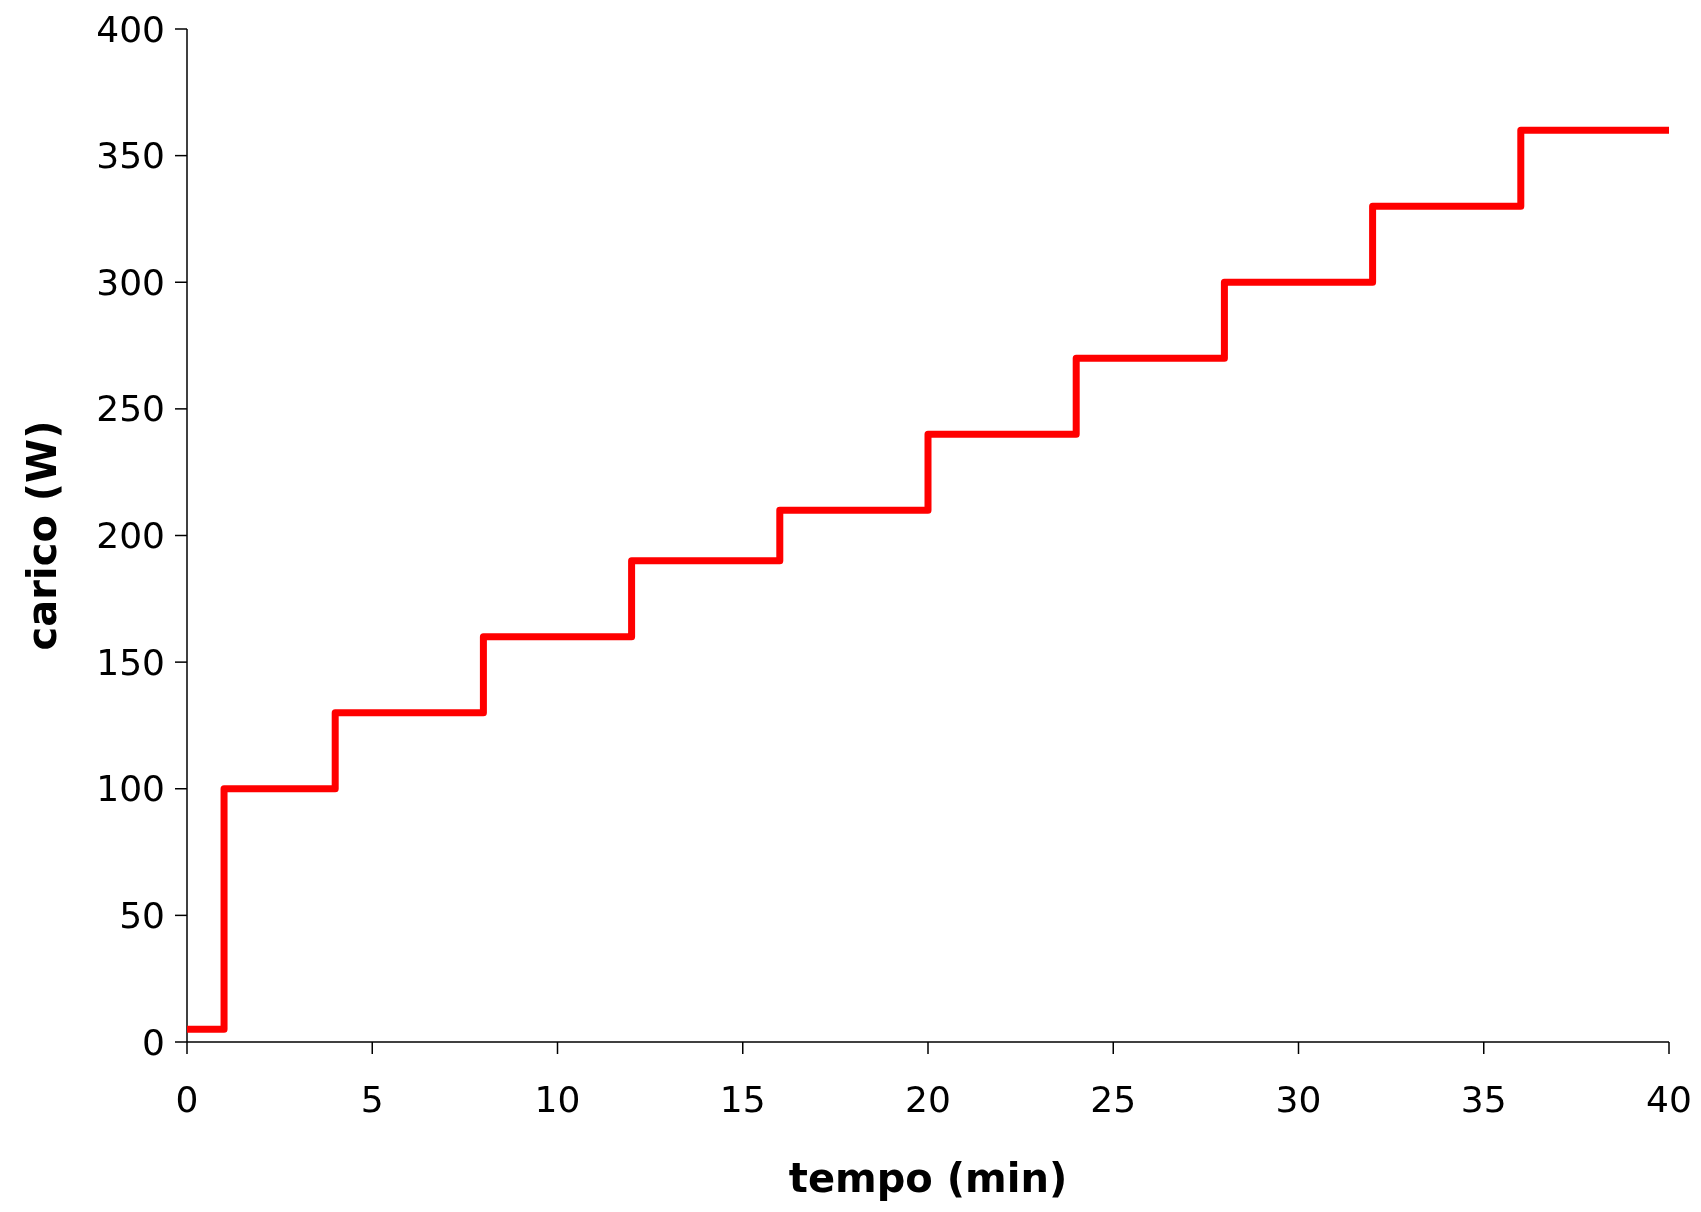 The image size is (1701, 1212). I want to click on y-tick-label: 100, so click(130, 789).